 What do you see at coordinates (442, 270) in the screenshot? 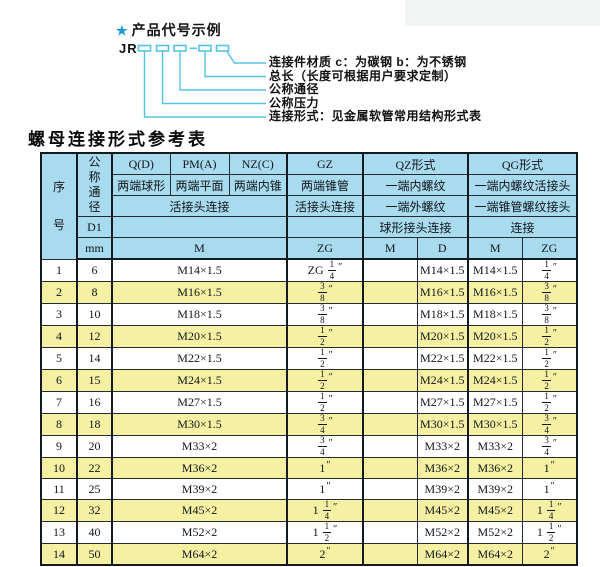
I see `cell-qz-d: M14×1.5` at bounding box center [442, 270].